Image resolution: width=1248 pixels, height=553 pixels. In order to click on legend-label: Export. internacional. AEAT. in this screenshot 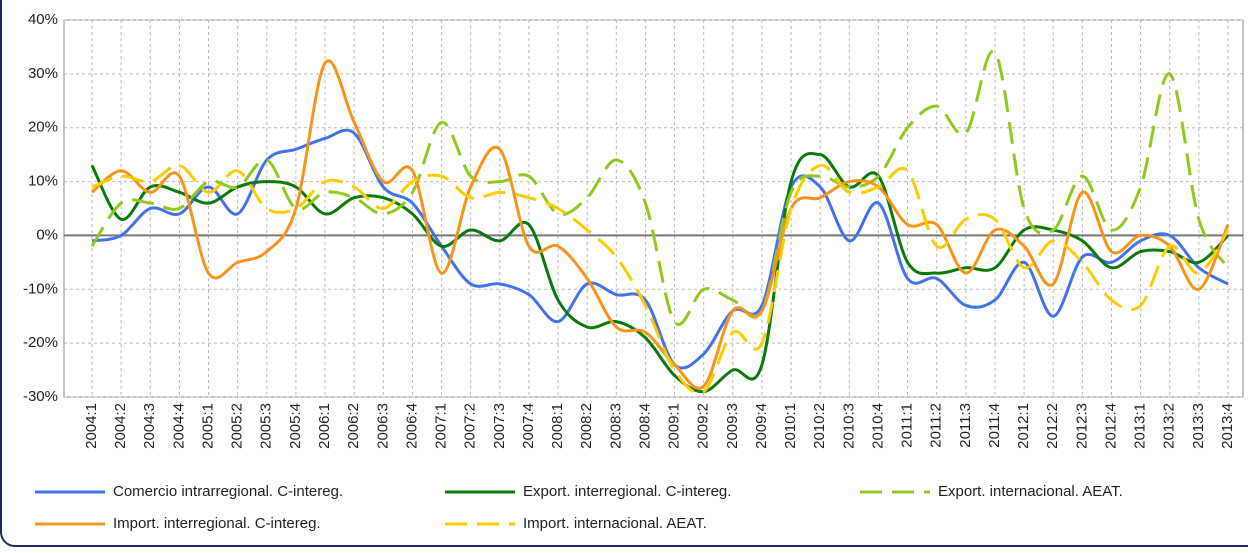, I will do `click(1030, 491)`.